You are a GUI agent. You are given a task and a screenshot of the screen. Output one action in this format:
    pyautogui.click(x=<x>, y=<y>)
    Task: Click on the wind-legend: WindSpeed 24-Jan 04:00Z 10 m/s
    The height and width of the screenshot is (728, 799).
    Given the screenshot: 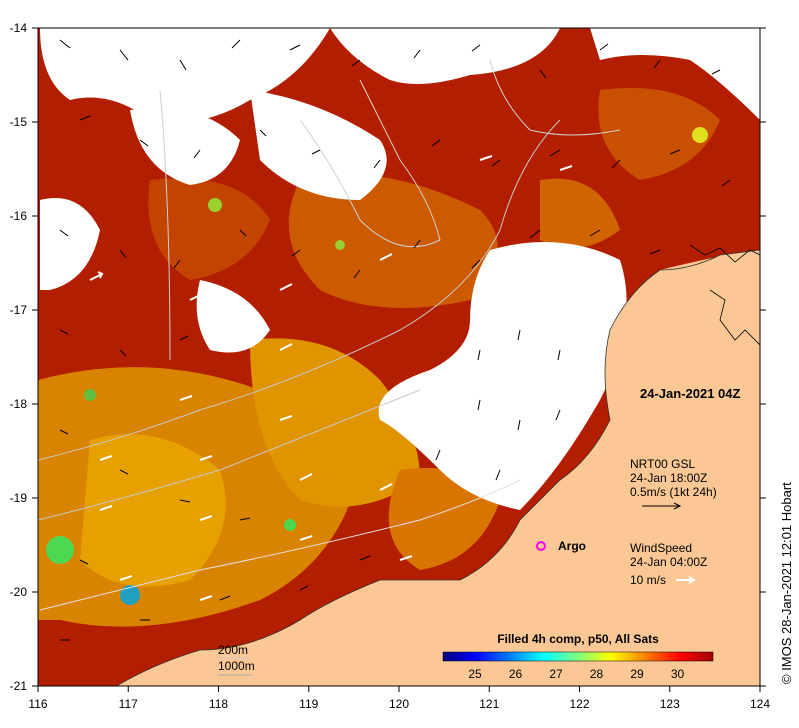 What is the action you would take?
    pyautogui.click(x=668, y=564)
    